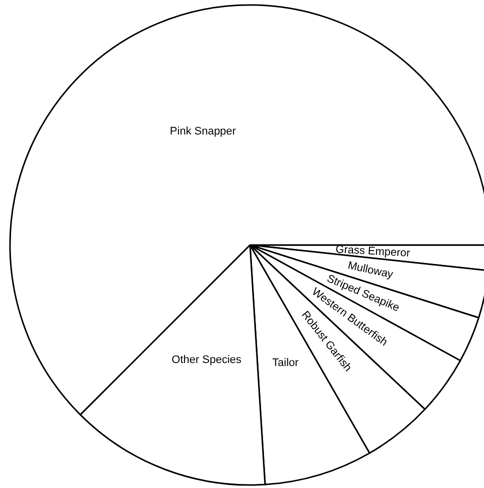  What do you see at coordinates (373, 252) in the screenshot?
I see `slice-label: Grass Emperor` at bounding box center [373, 252].